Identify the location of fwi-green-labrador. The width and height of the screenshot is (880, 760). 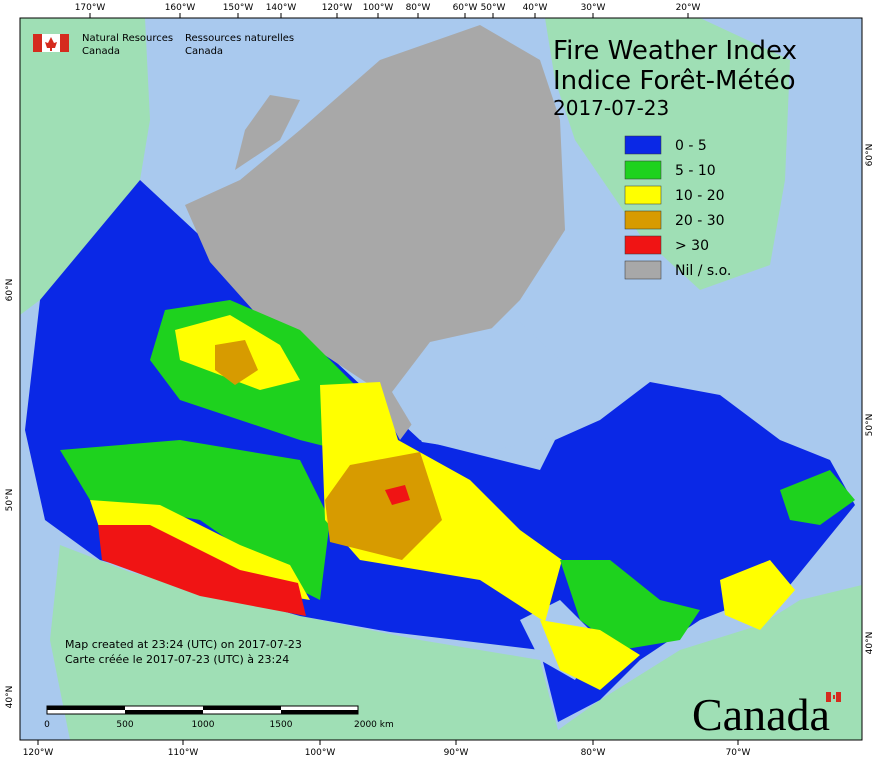
(817, 497).